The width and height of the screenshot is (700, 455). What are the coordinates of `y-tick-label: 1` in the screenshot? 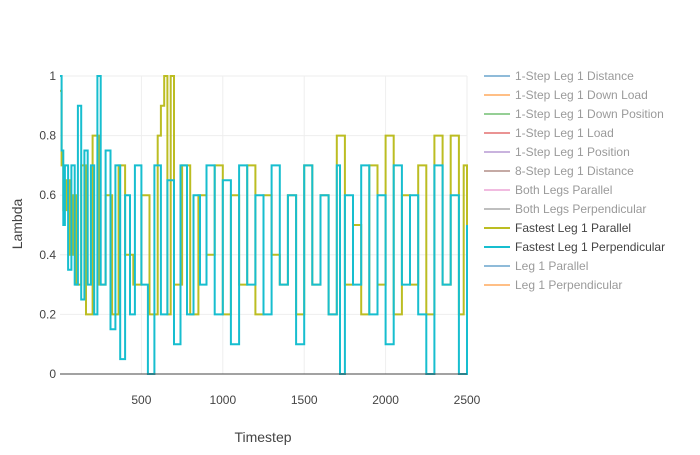 It's located at (52, 76).